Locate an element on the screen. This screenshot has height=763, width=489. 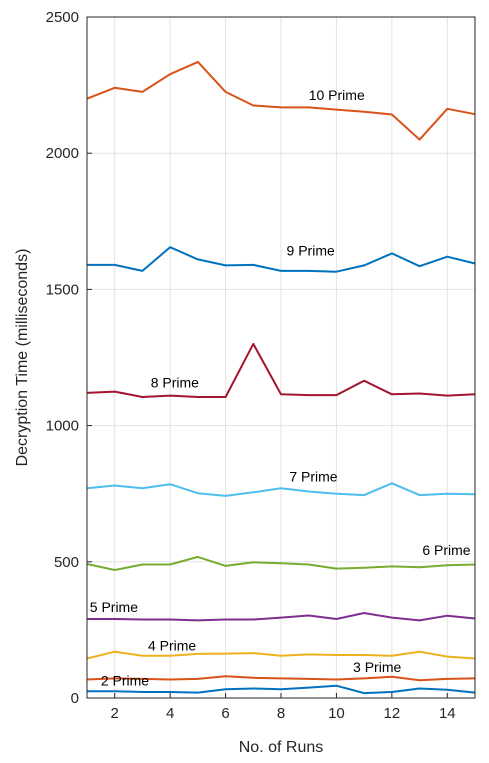
y-tick-label: 1000 is located at coordinates (62, 426).